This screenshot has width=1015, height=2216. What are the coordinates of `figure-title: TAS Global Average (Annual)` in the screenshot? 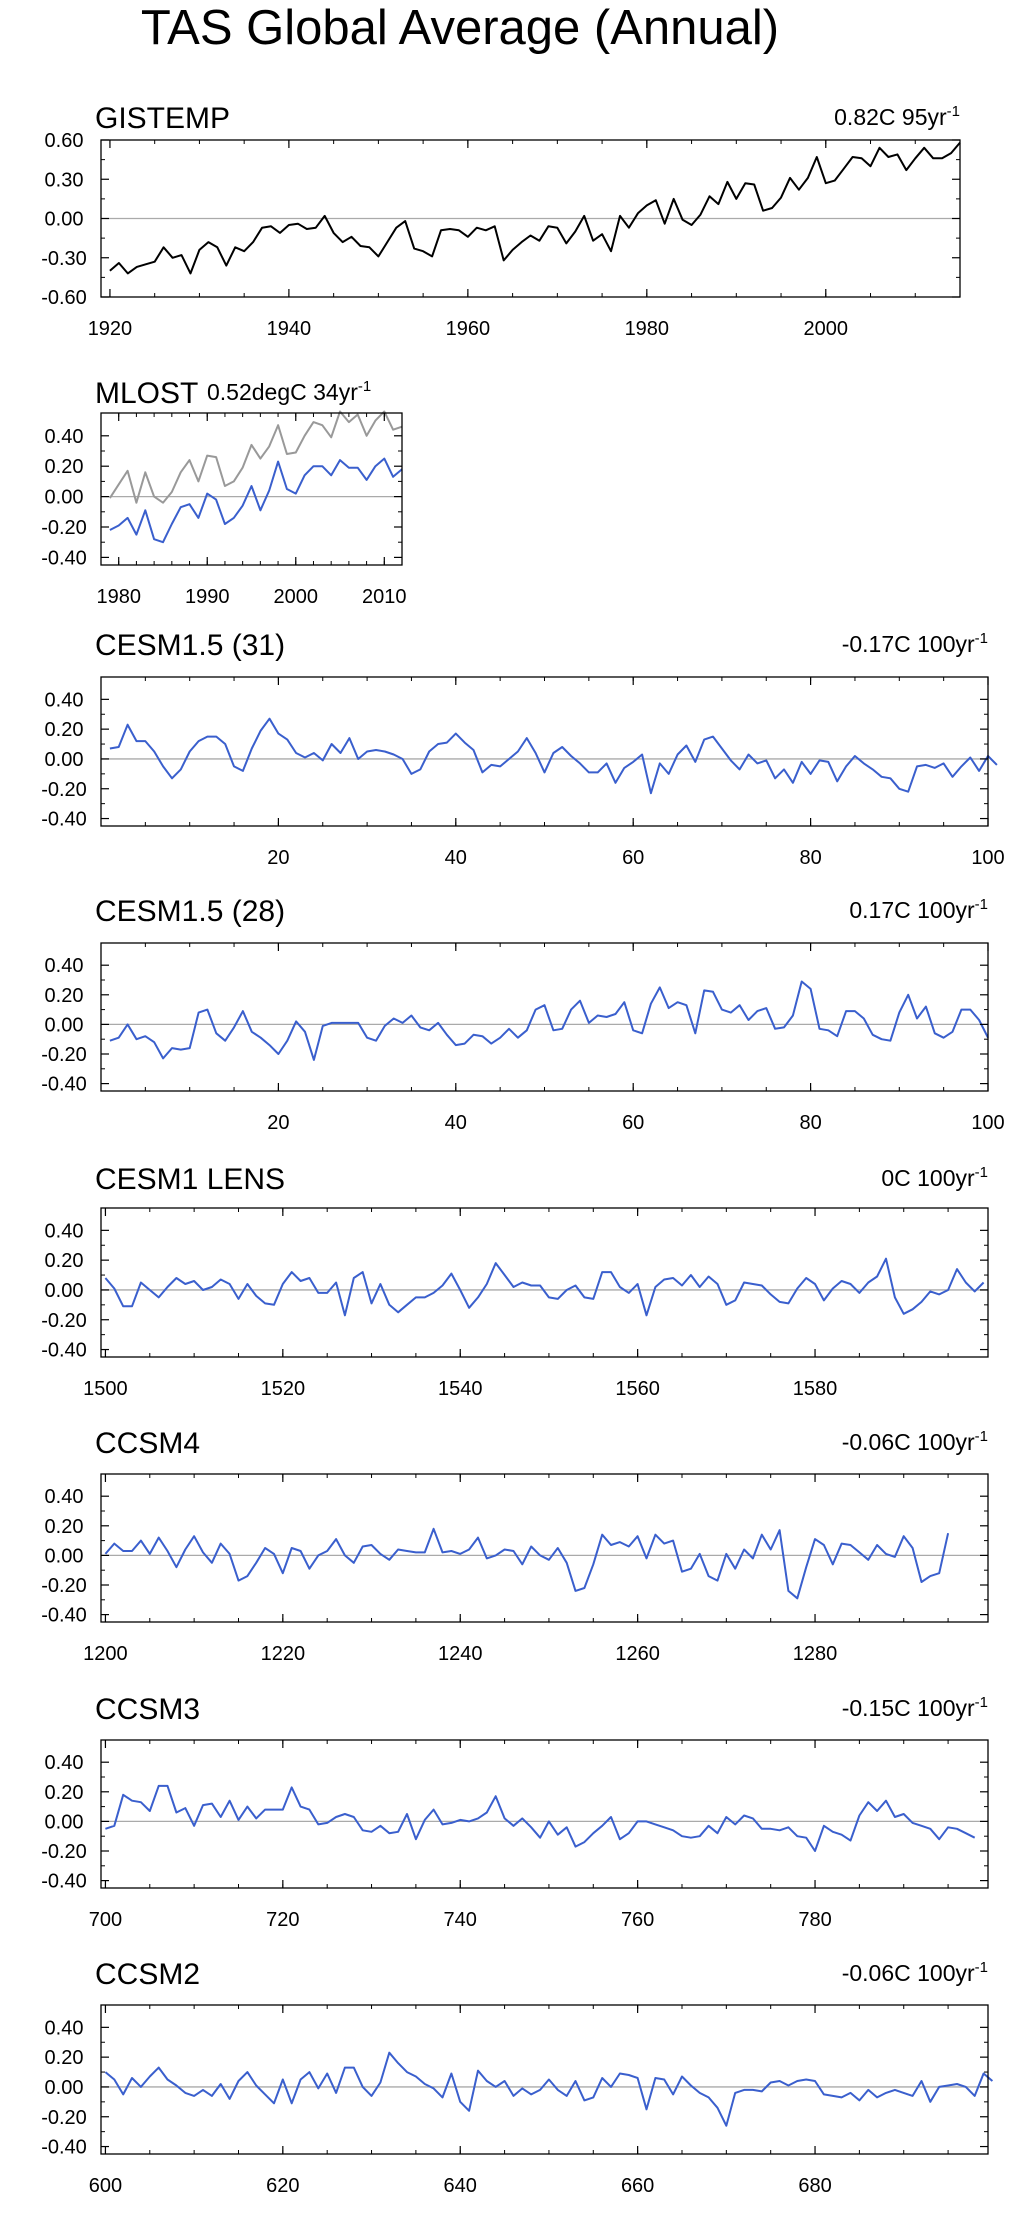 It's located at (460, 28).